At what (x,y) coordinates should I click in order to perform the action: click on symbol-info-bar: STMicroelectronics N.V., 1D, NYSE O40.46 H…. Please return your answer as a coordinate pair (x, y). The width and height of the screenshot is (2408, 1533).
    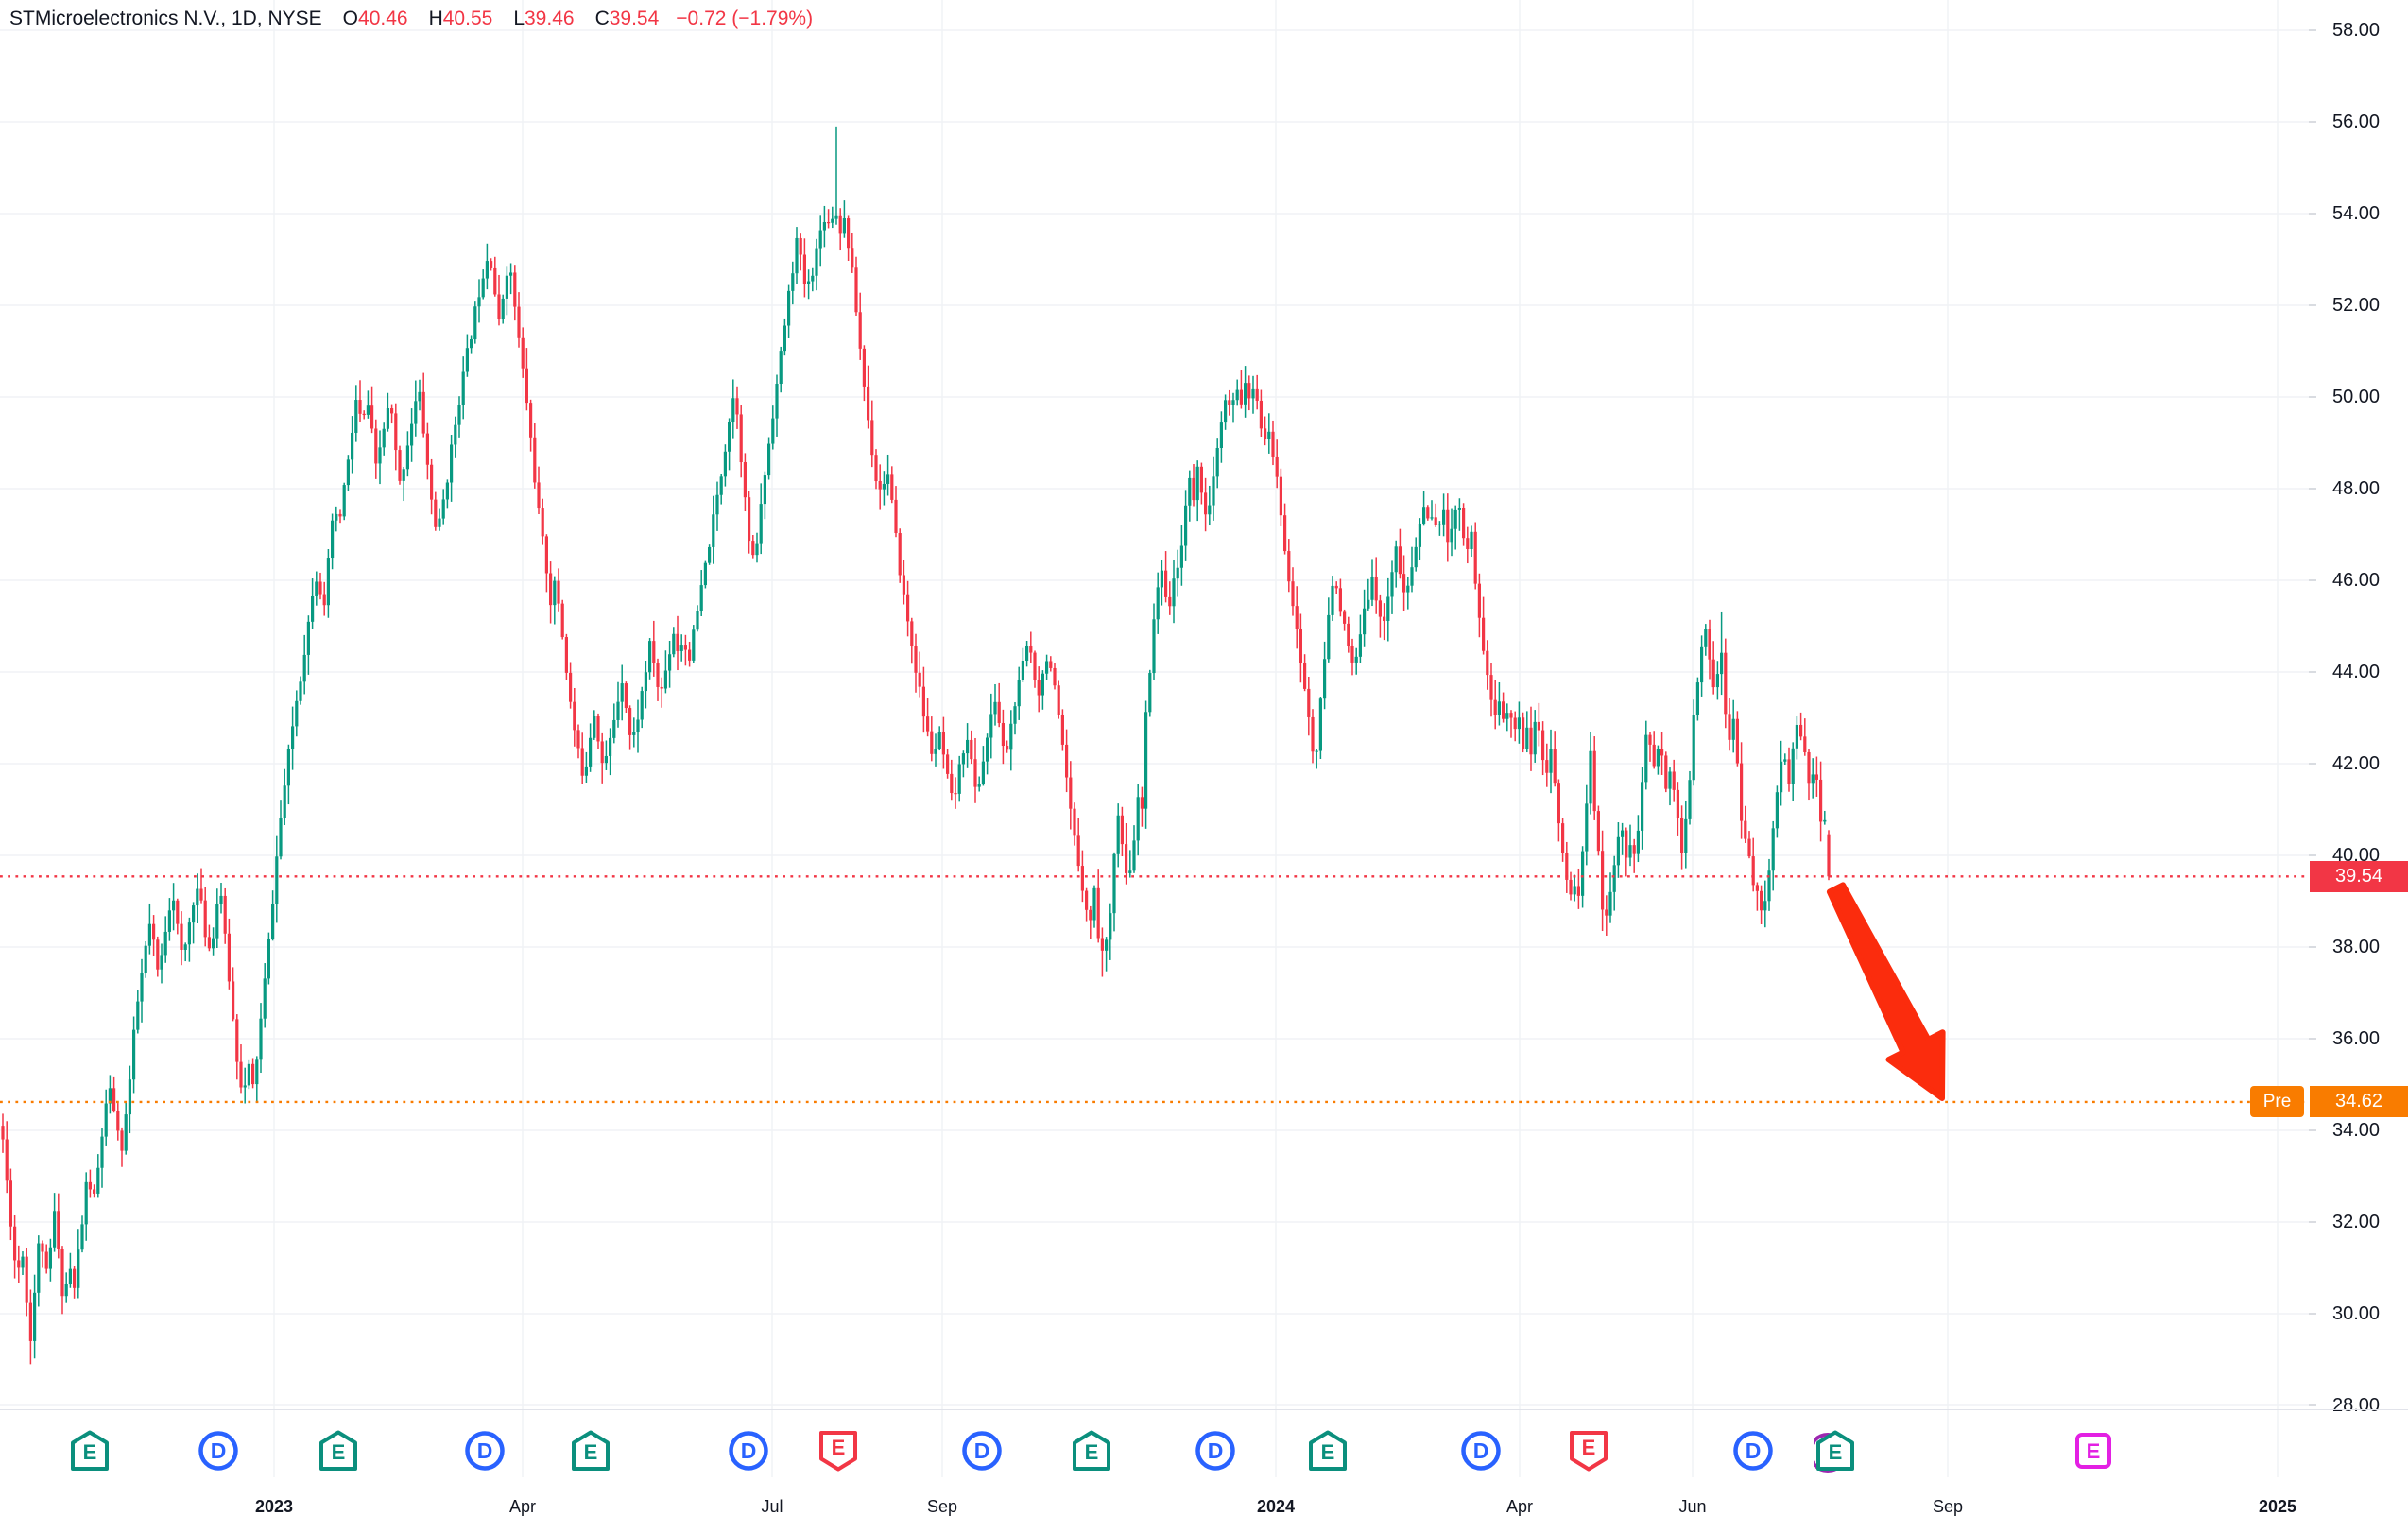
    Looking at the image, I should click on (411, 19).